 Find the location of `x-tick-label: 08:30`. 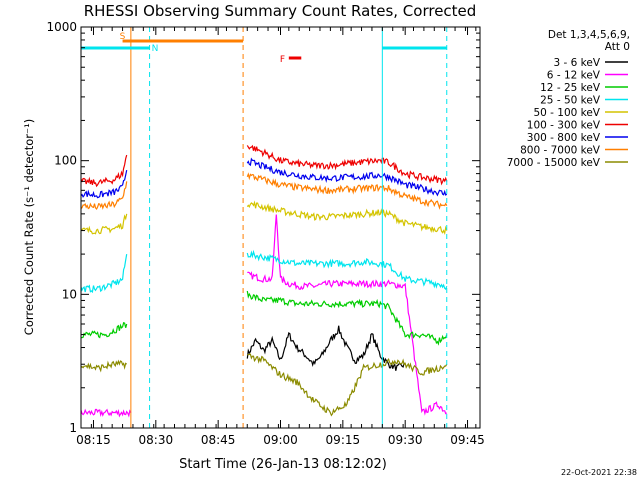

x-tick-label: 08:30 is located at coordinates (156, 440).